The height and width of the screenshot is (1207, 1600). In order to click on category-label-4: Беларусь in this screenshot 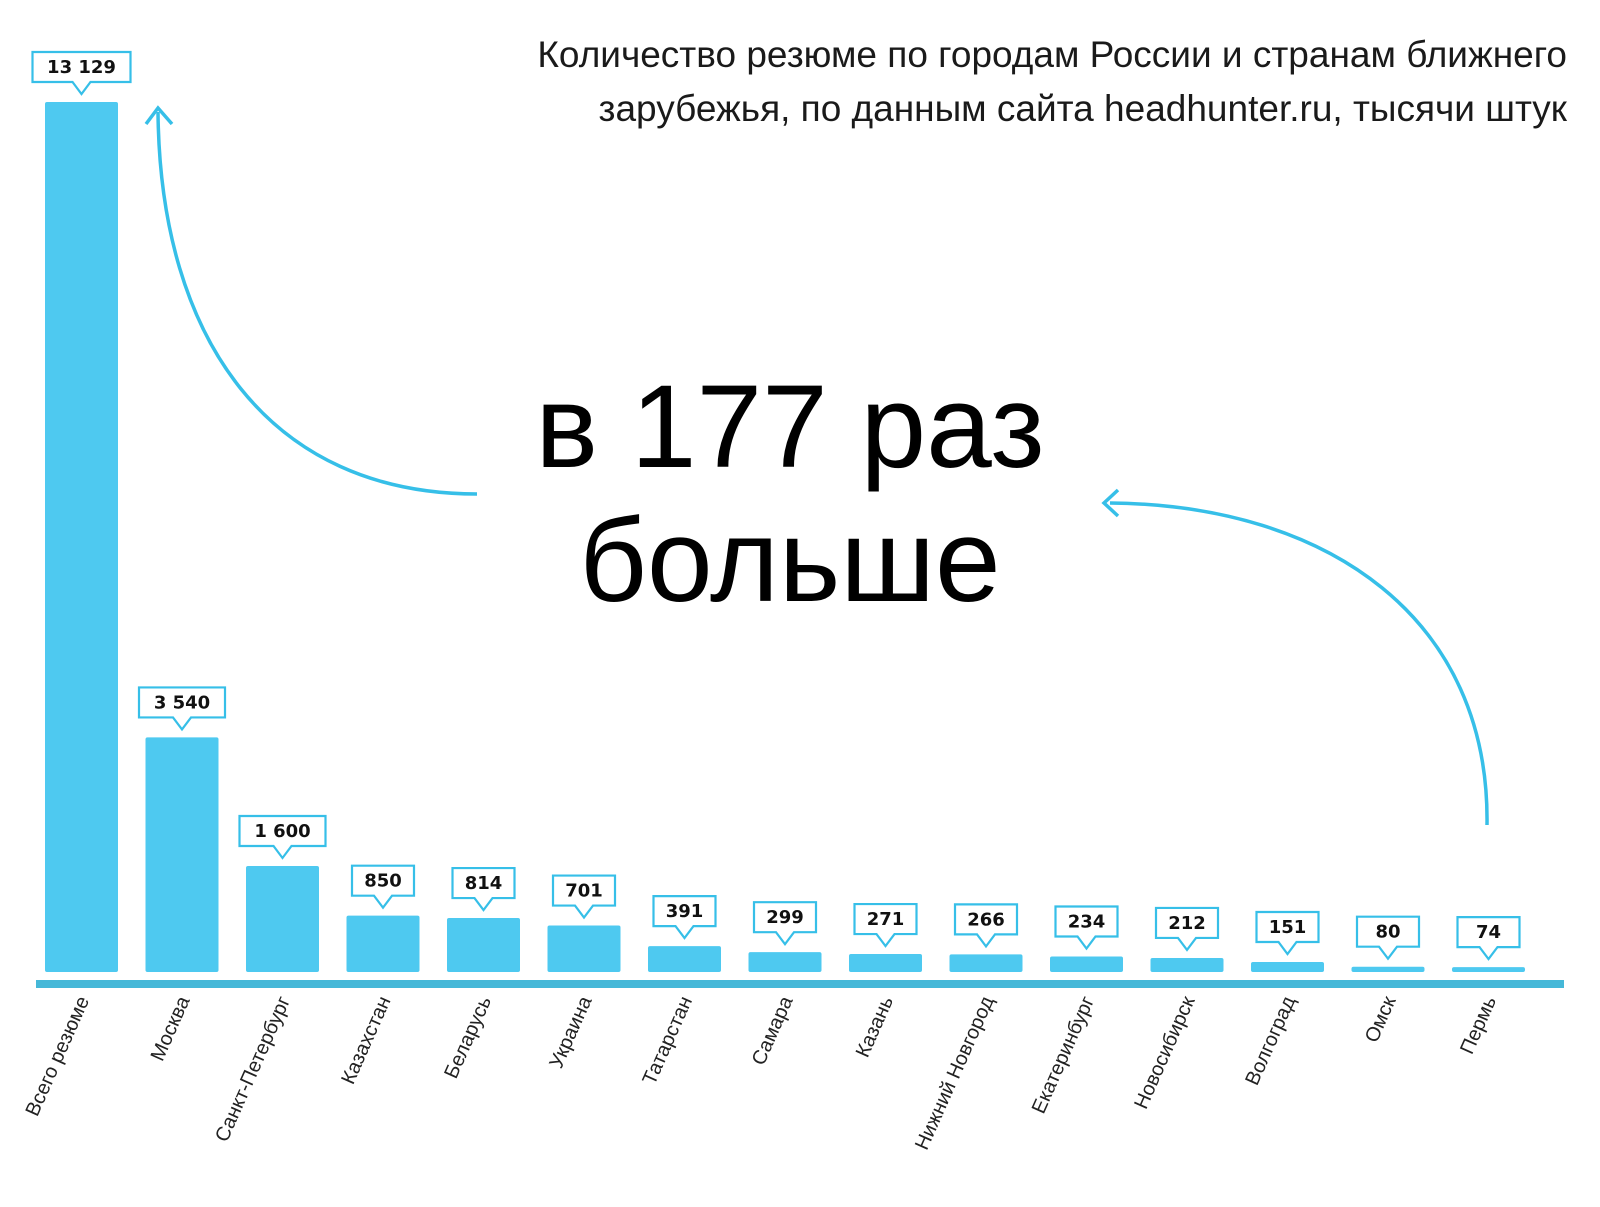, I will do `click(468, 1037)`.